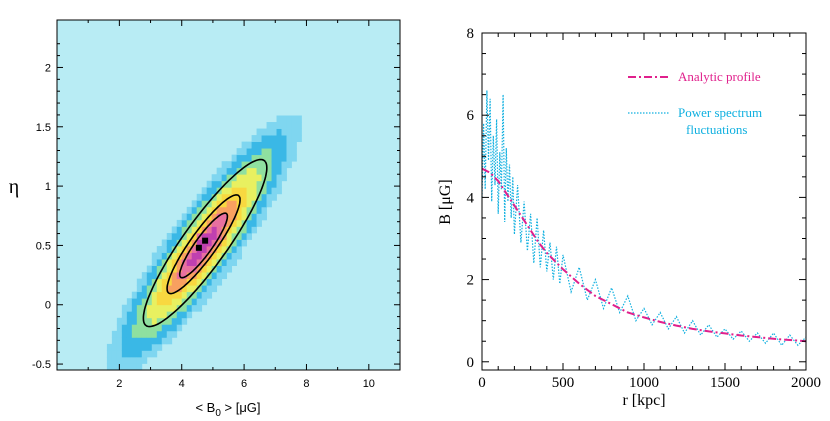  What do you see at coordinates (716, 129) in the screenshot?
I see `legend-fluctuations-label-line2: fluctuations` at bounding box center [716, 129].